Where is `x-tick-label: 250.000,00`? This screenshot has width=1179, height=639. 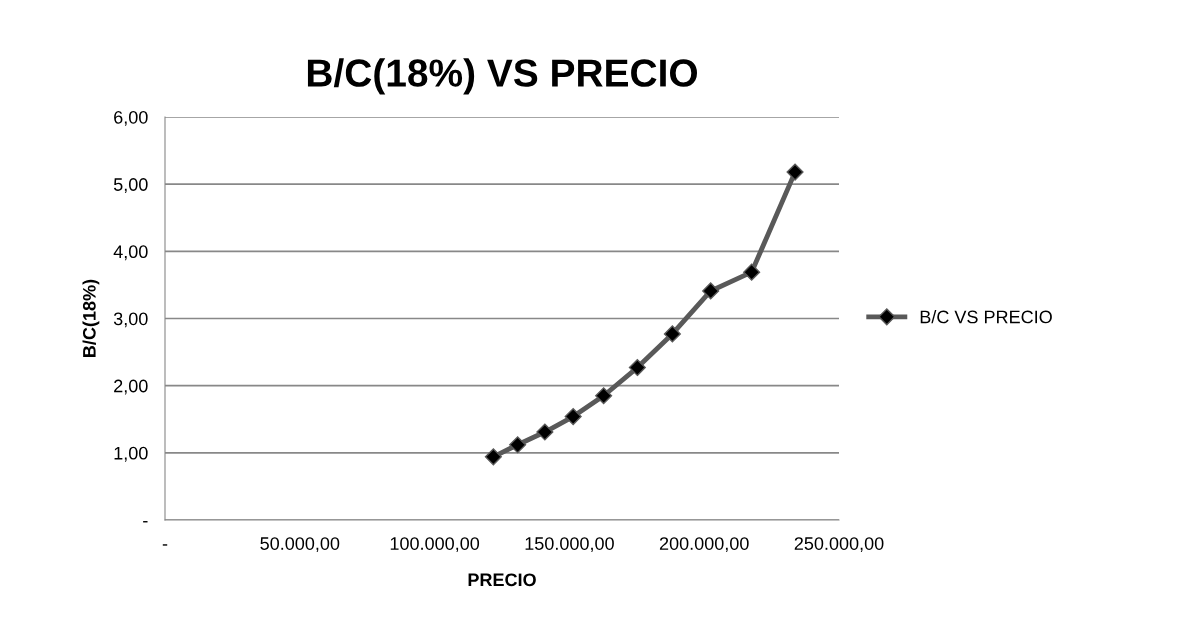 x-tick-label: 250.000,00 is located at coordinates (839, 545).